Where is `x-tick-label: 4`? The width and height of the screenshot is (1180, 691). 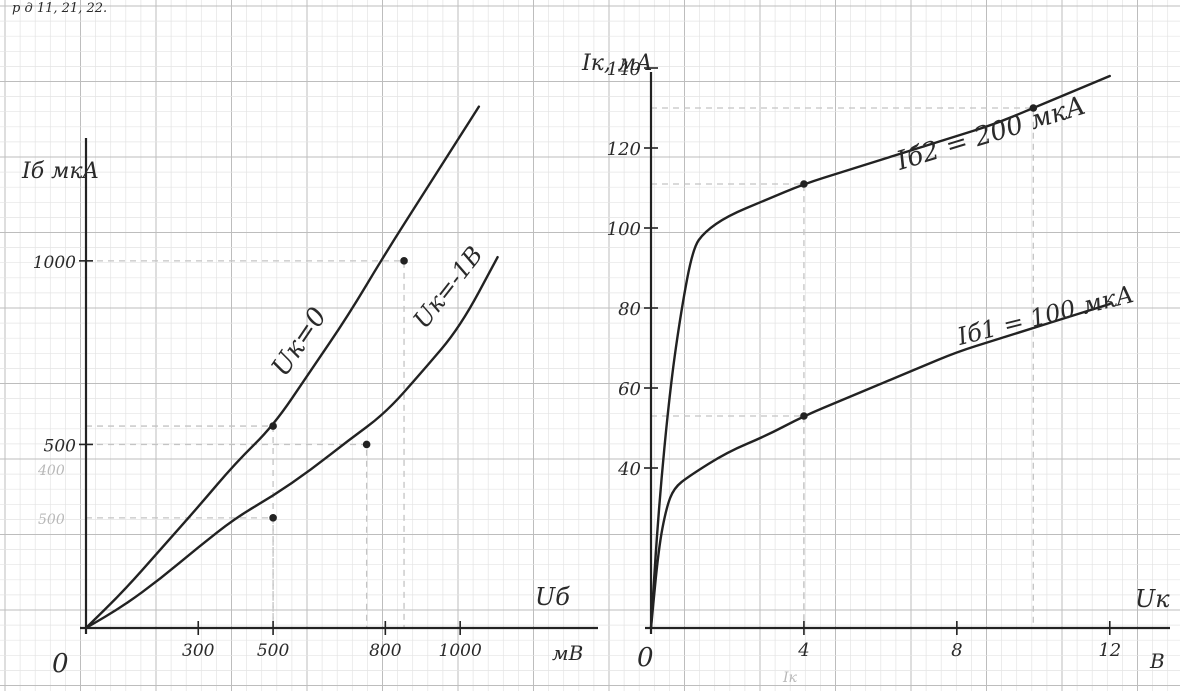
x-tick-label: 4 is located at coordinates (803, 650).